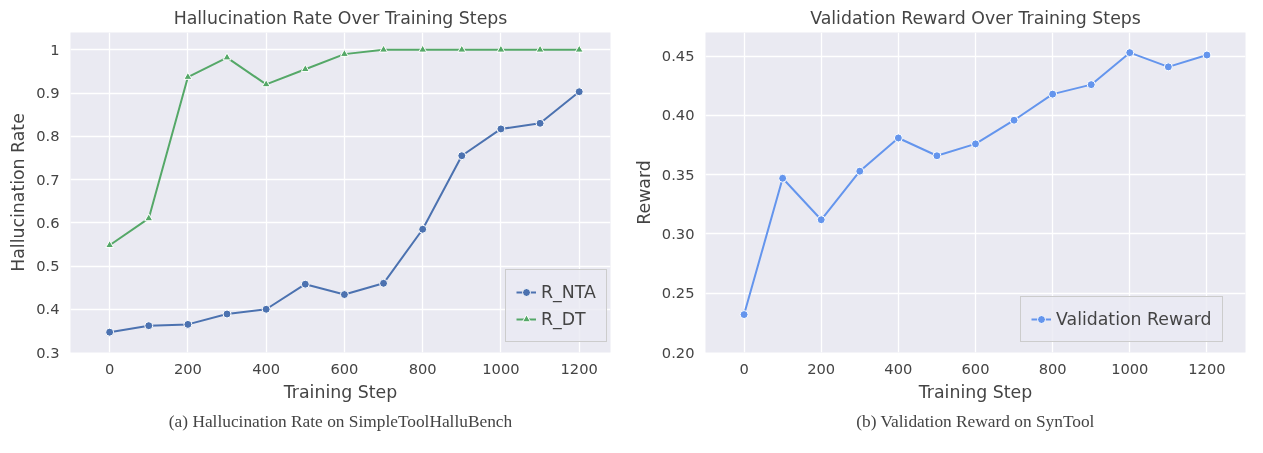  Describe the element at coordinates (678, 115) in the screenshot. I see `y-tick-label: 0.40` at that location.